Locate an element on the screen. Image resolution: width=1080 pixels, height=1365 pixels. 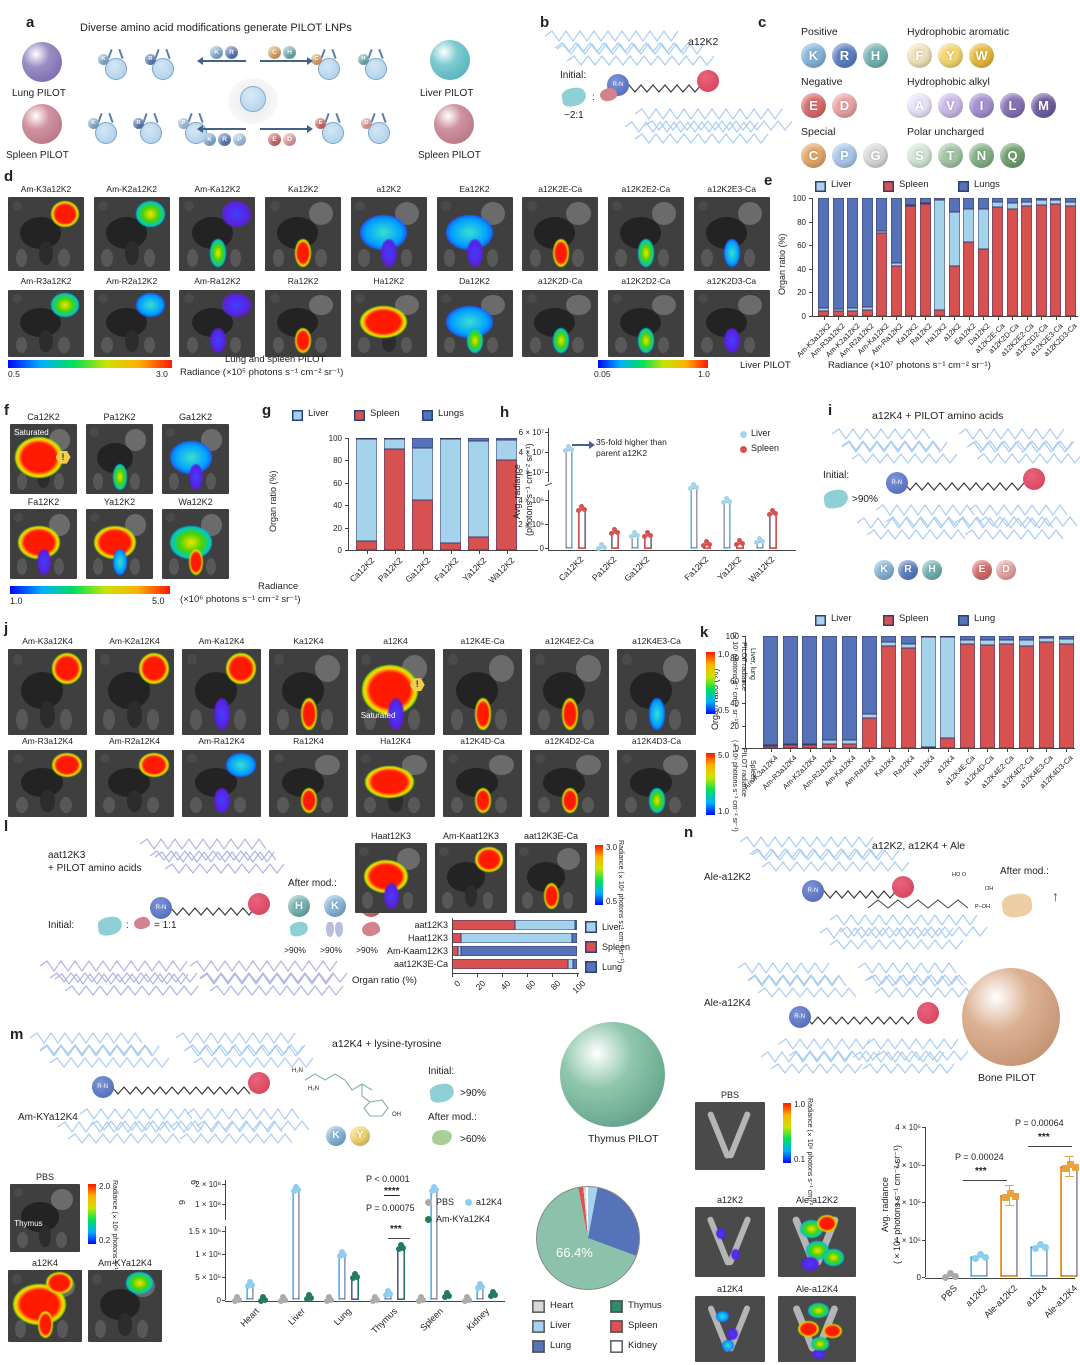
m-after-label: After mod.: is located at coordinates (452, 1117).